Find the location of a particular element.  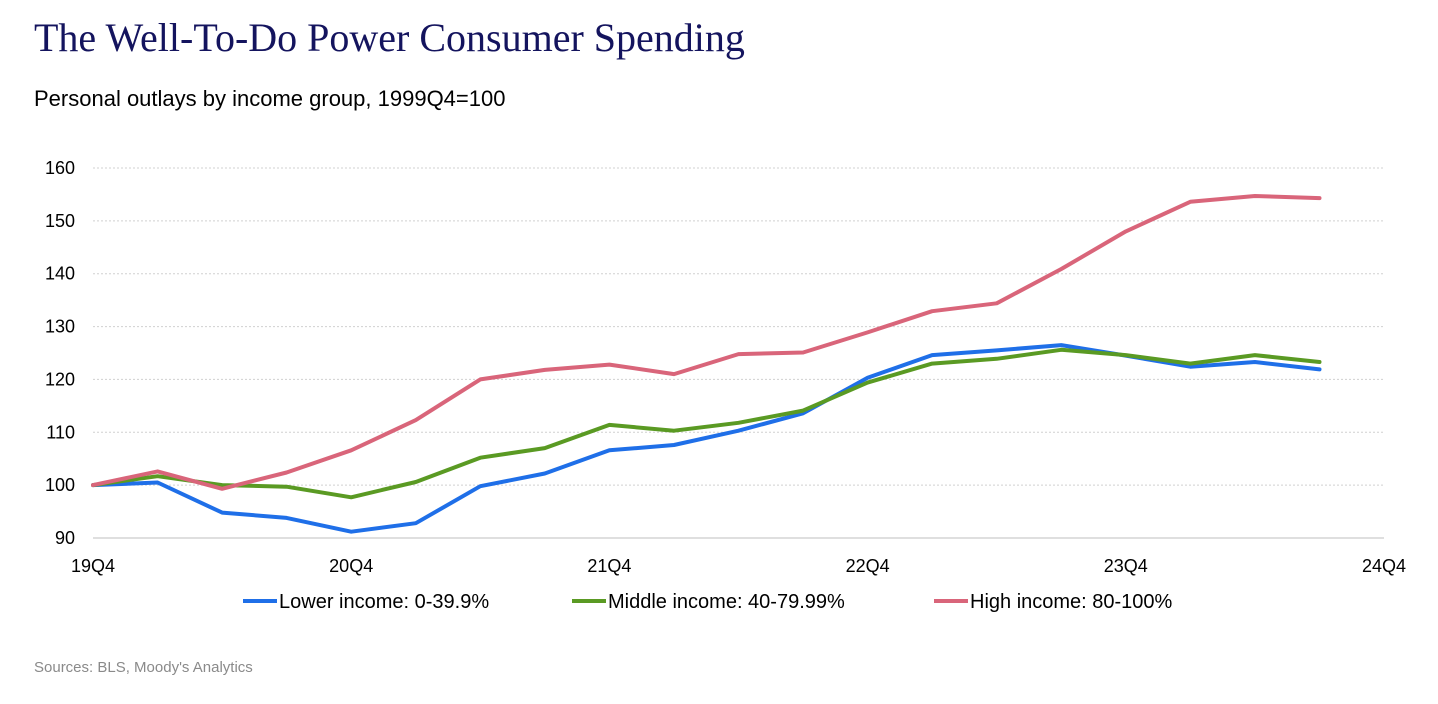

x-tick-label: 21Q4 is located at coordinates (609, 566).